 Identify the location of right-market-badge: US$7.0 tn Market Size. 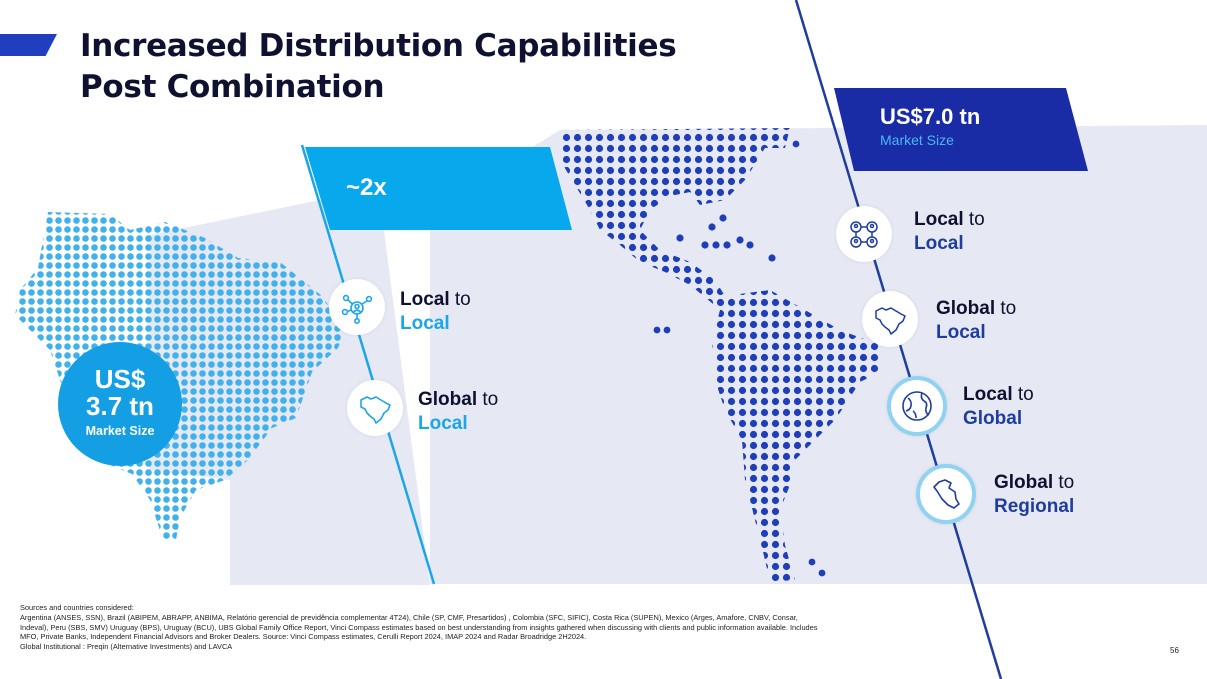
(930, 126).